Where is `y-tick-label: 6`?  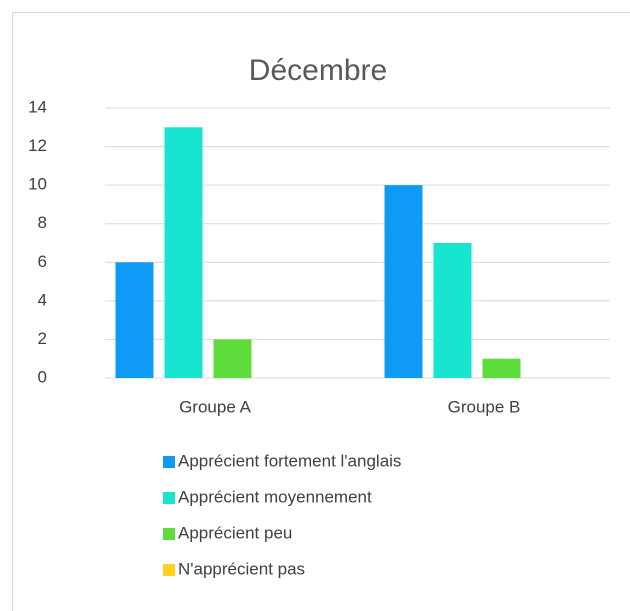 y-tick-label: 6 is located at coordinates (42, 261).